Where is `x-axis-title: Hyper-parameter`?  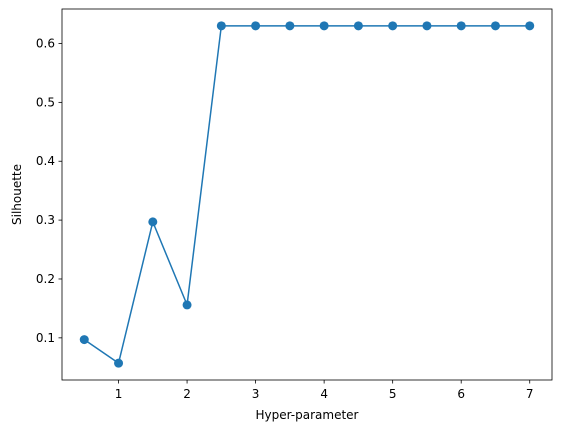 x-axis-title: Hyper-parameter is located at coordinates (307, 415).